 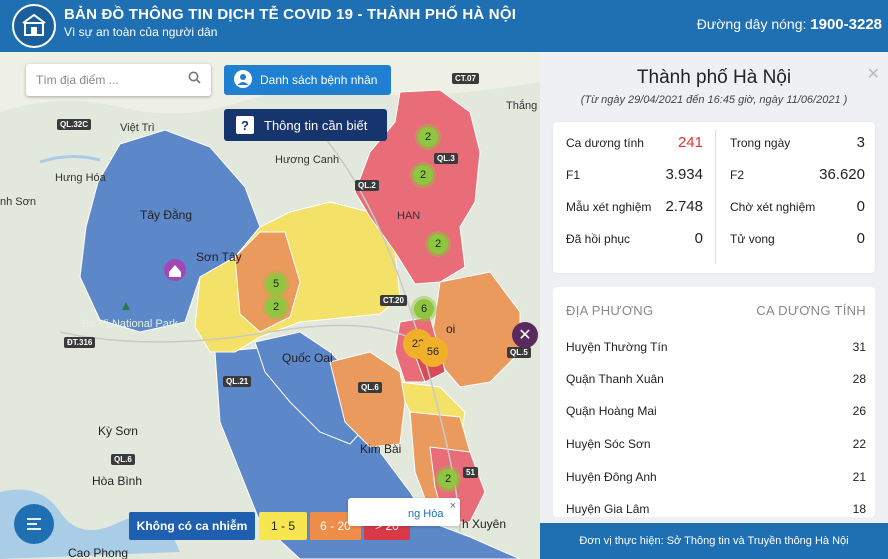 What do you see at coordinates (716, 383) in the screenshot?
I see `list-item: Quận Thanh Xuân 28` at bounding box center [716, 383].